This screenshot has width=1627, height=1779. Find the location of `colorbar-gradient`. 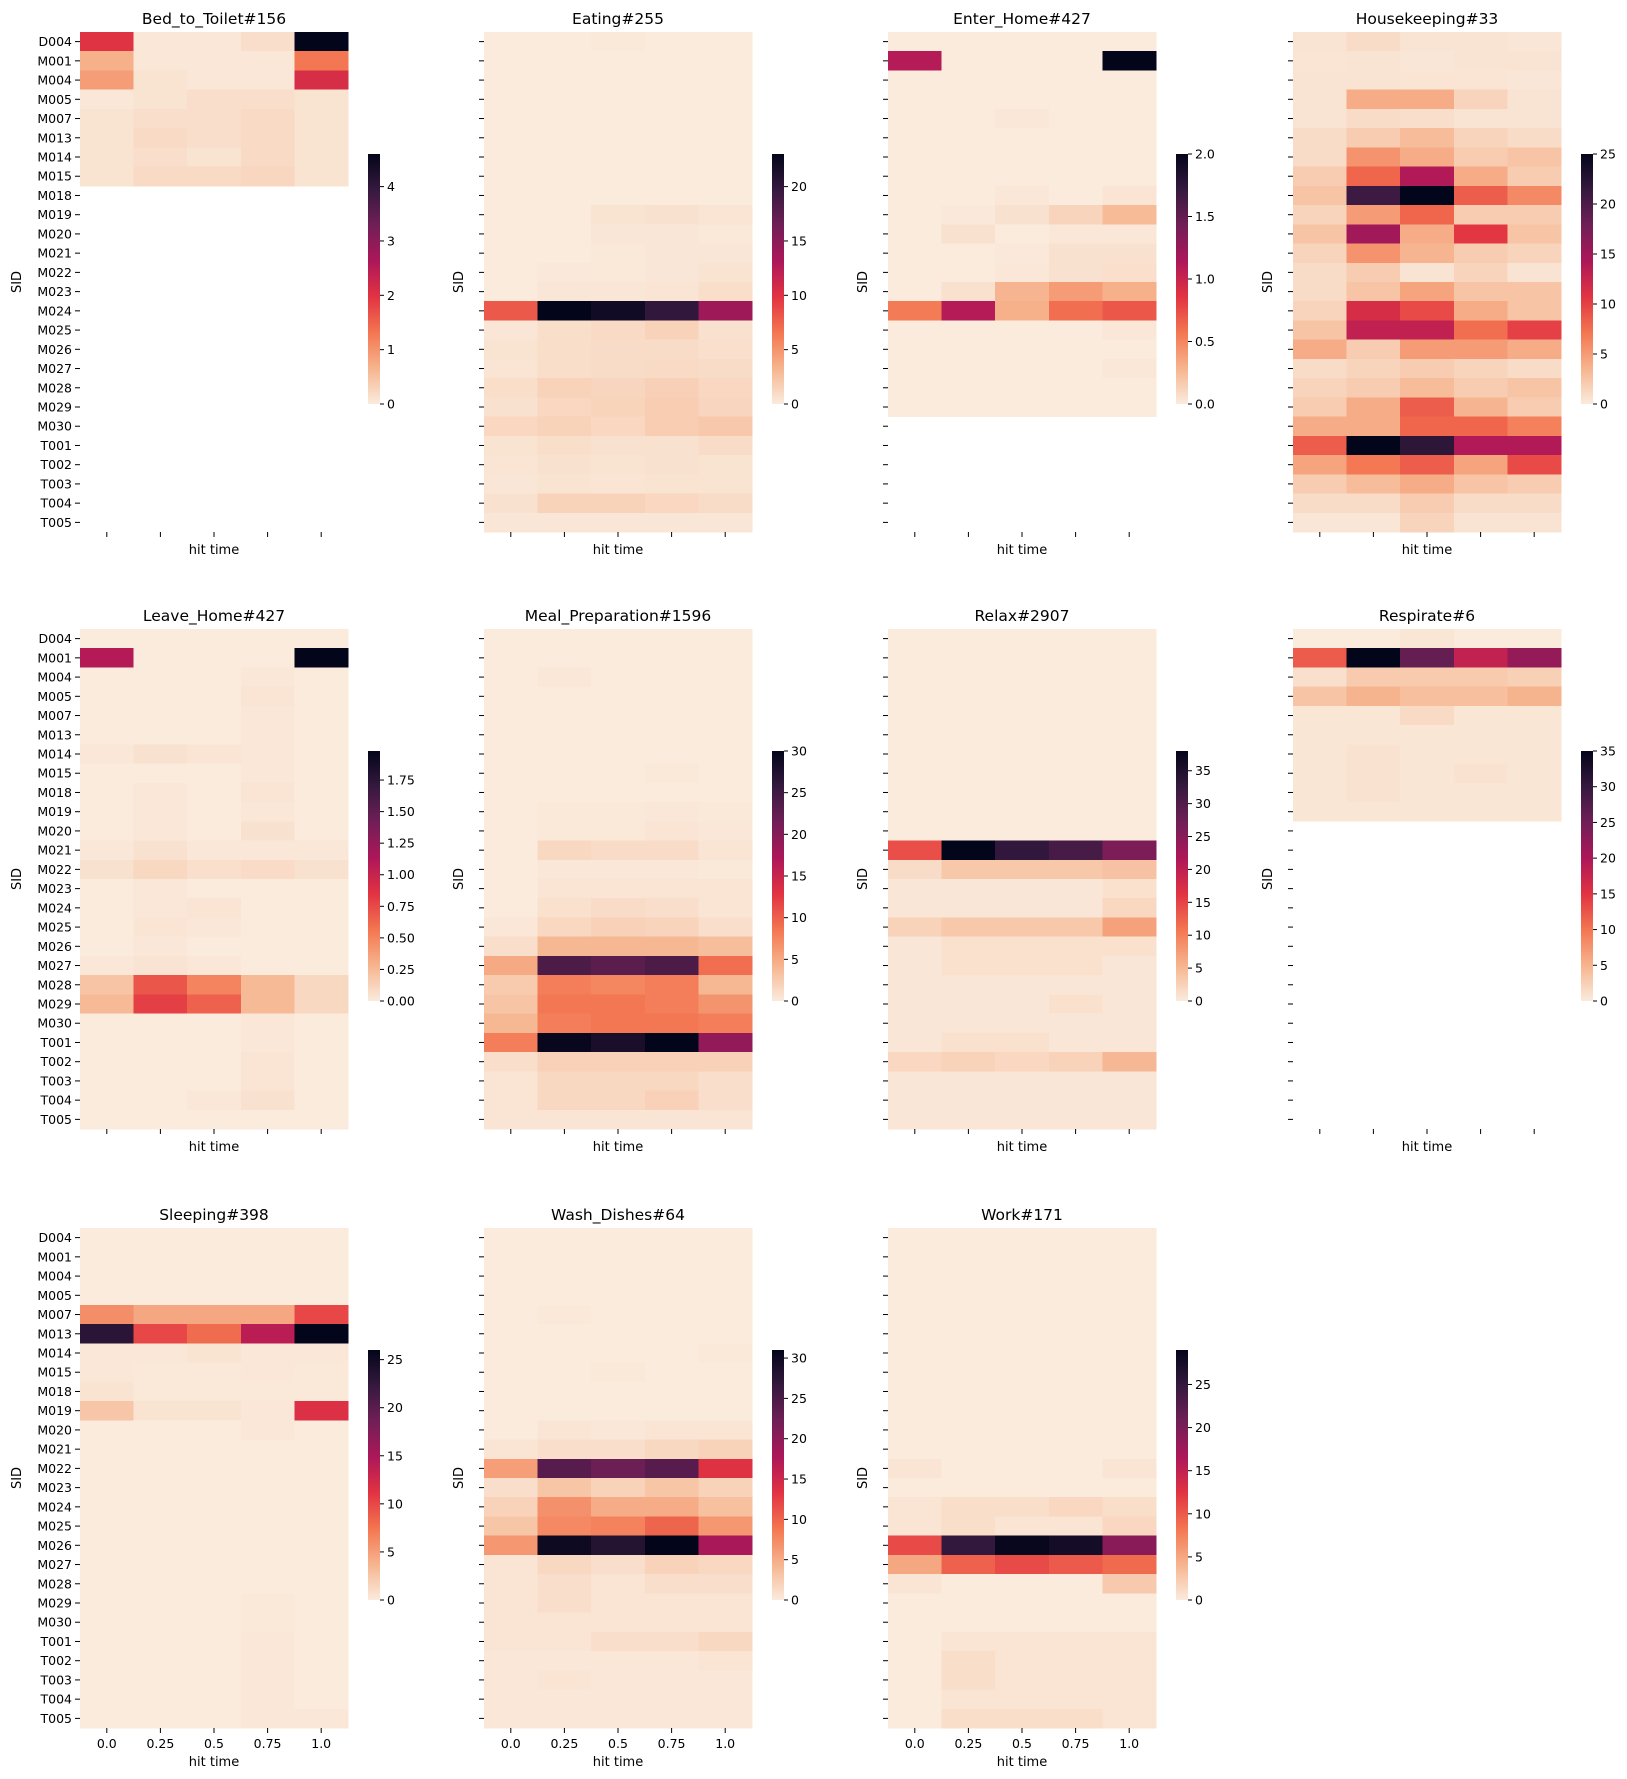

colorbar-gradient is located at coordinates (1182, 876).